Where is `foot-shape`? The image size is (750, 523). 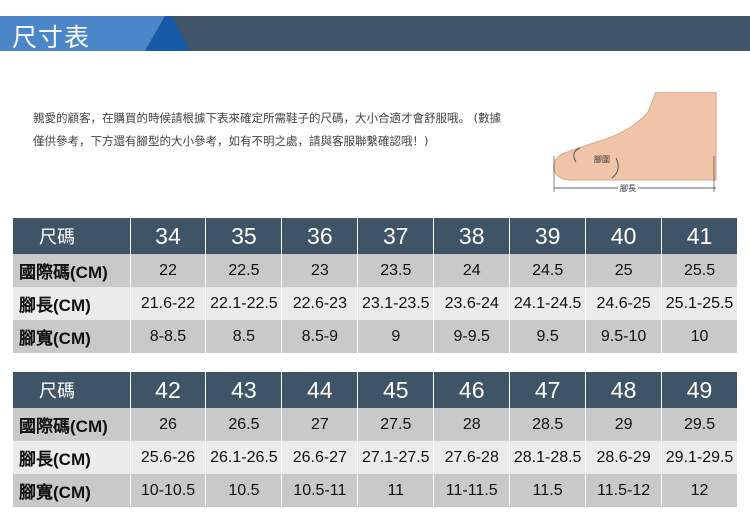 foot-shape is located at coordinates (635, 136).